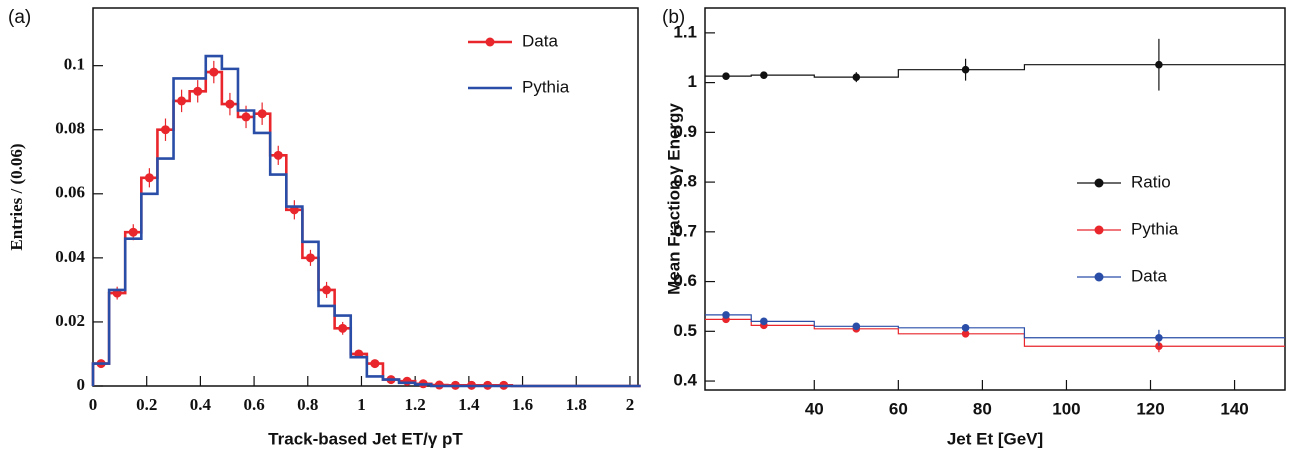  I want to click on x-tick-label: 1.4, so click(469, 404).